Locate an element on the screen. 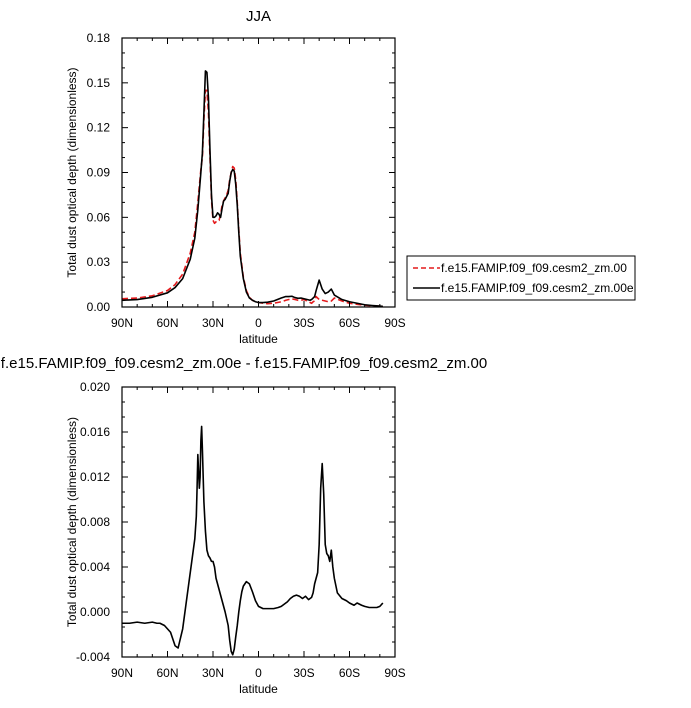 The image size is (691, 708). top-chart-title: JJA is located at coordinates (258, 16).